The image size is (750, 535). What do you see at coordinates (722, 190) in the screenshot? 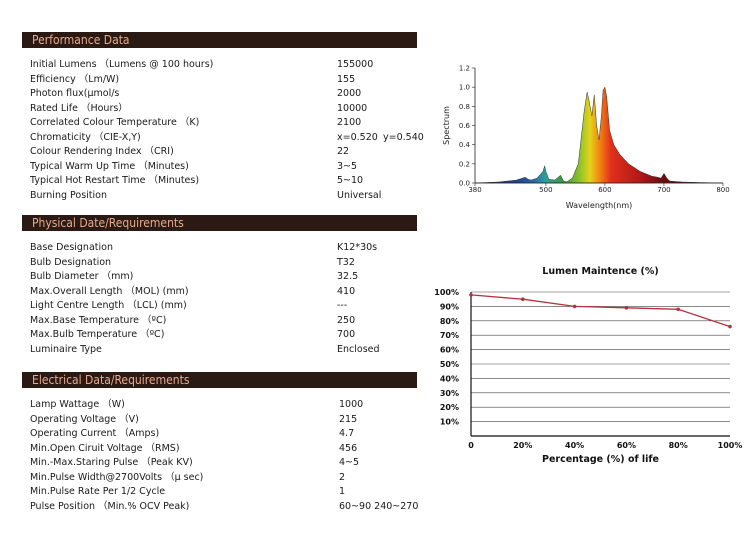
I see `spectrum-x-tick-label: 800` at bounding box center [722, 190].